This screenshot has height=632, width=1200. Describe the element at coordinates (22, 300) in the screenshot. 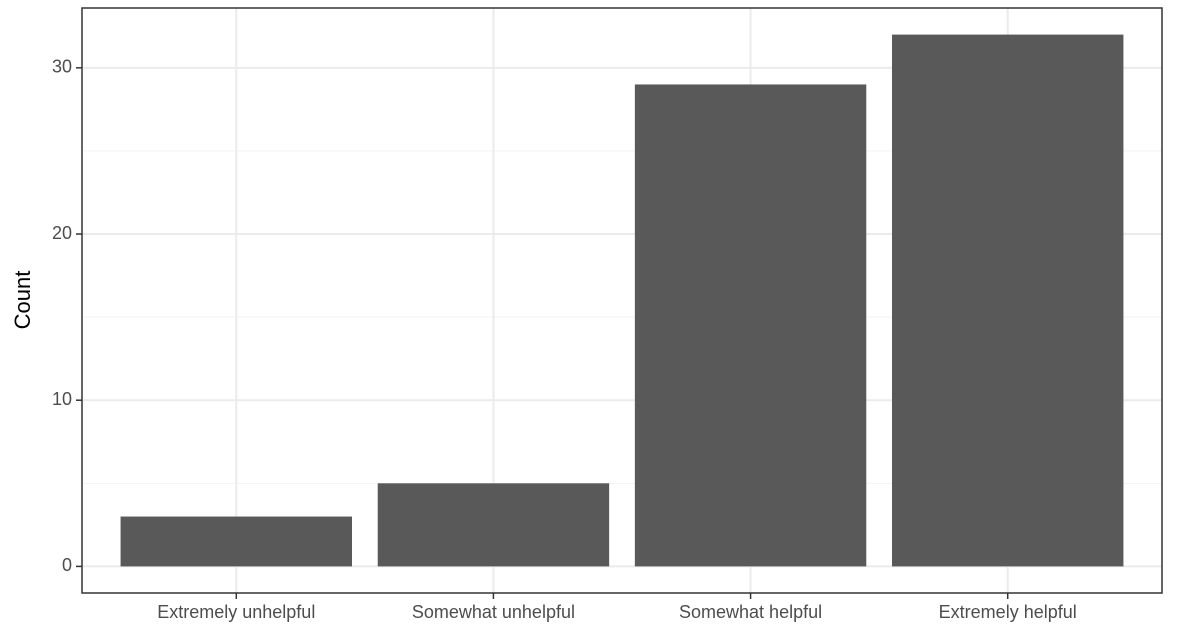

I see `y-axis-label: Count` at that location.